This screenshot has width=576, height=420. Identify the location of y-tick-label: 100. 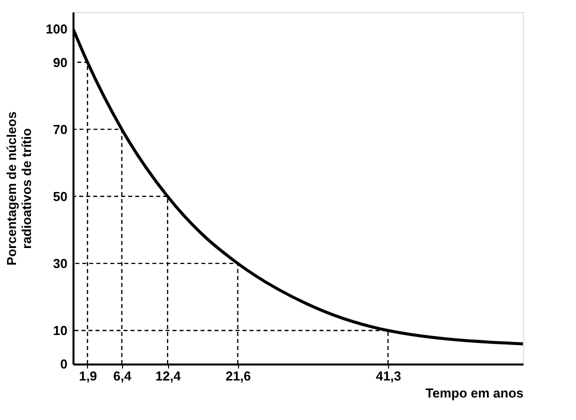
(57, 28).